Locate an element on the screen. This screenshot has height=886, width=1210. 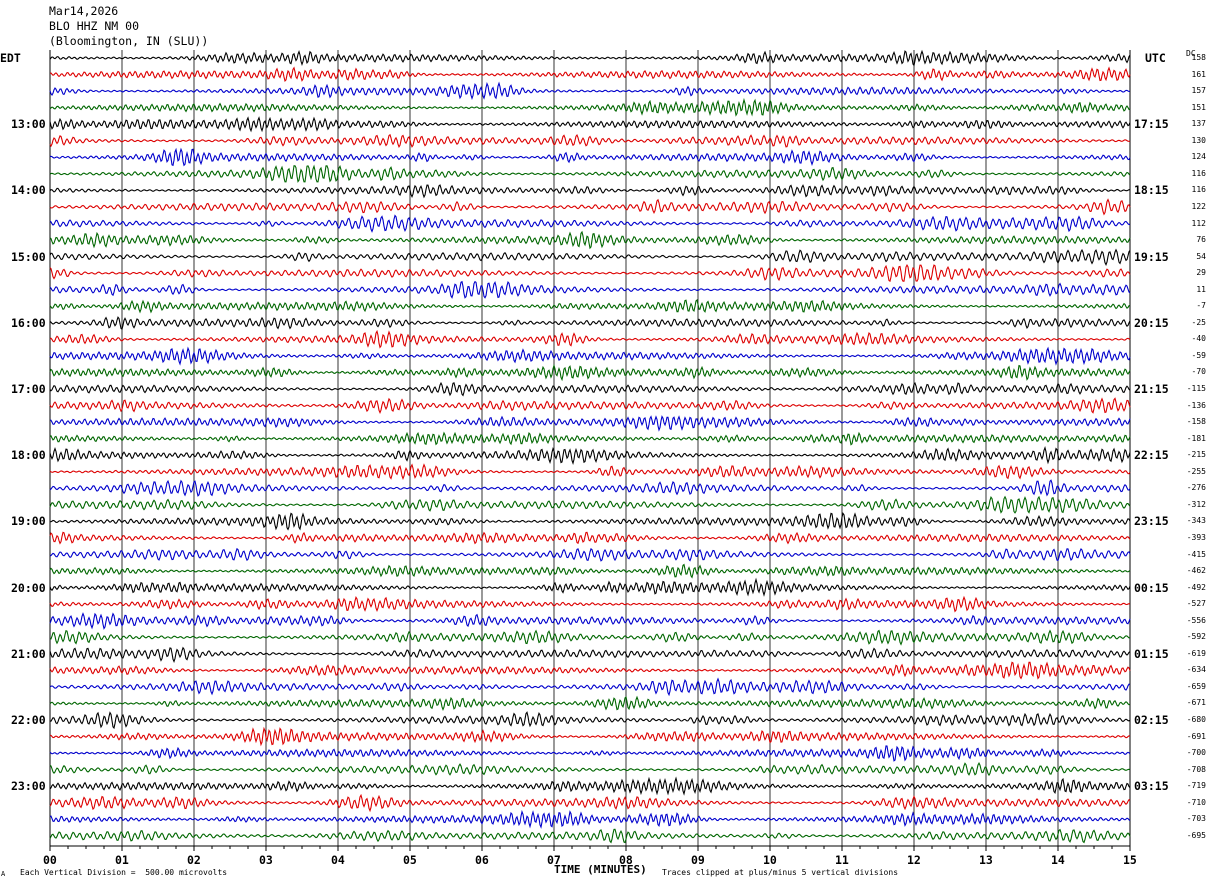
dc-offset-value: -158 is located at coordinates (1196, 422).